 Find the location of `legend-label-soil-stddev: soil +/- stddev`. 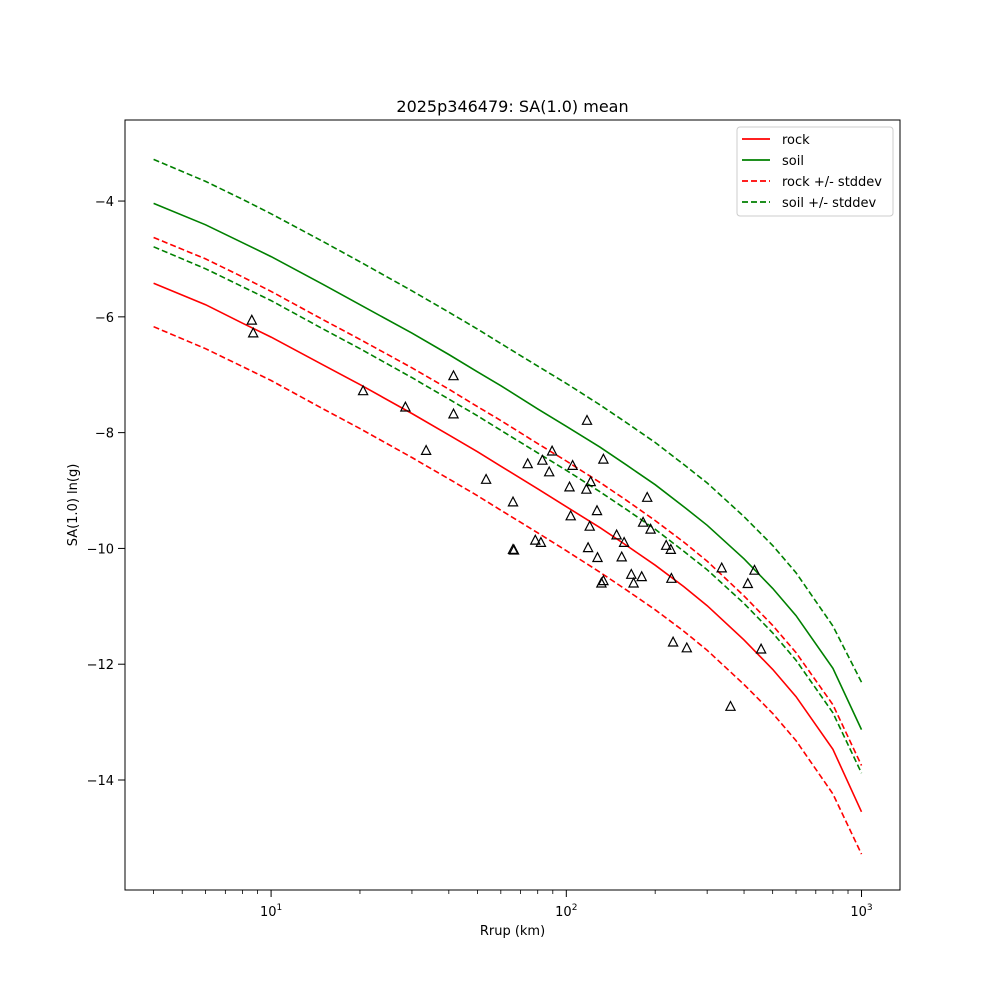

legend-label-soil-stddev: soil +/- stddev is located at coordinates (829, 203).